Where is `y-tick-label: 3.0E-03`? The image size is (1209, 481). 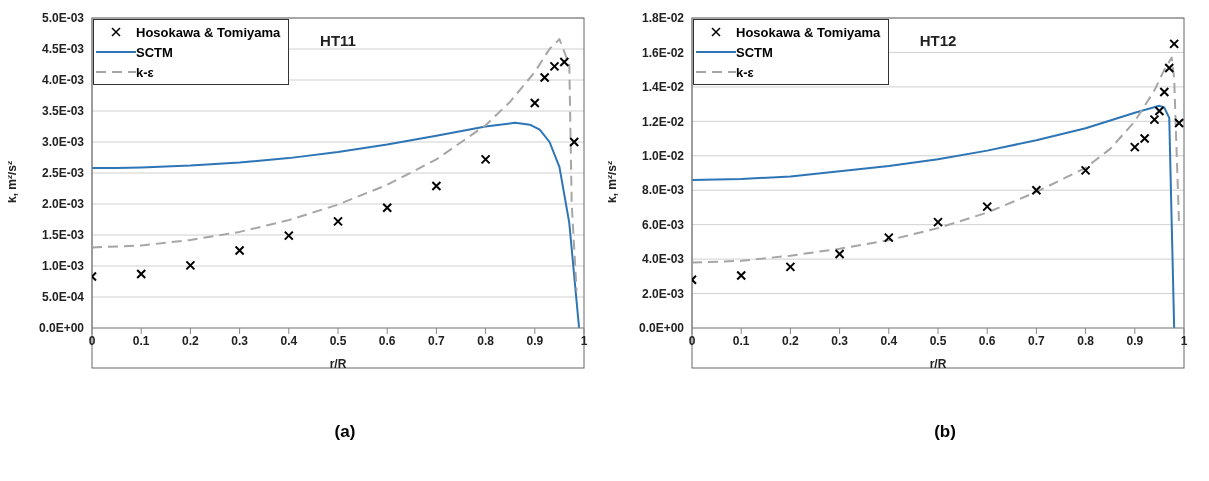 y-tick-label: 3.0E-03 is located at coordinates (63, 142).